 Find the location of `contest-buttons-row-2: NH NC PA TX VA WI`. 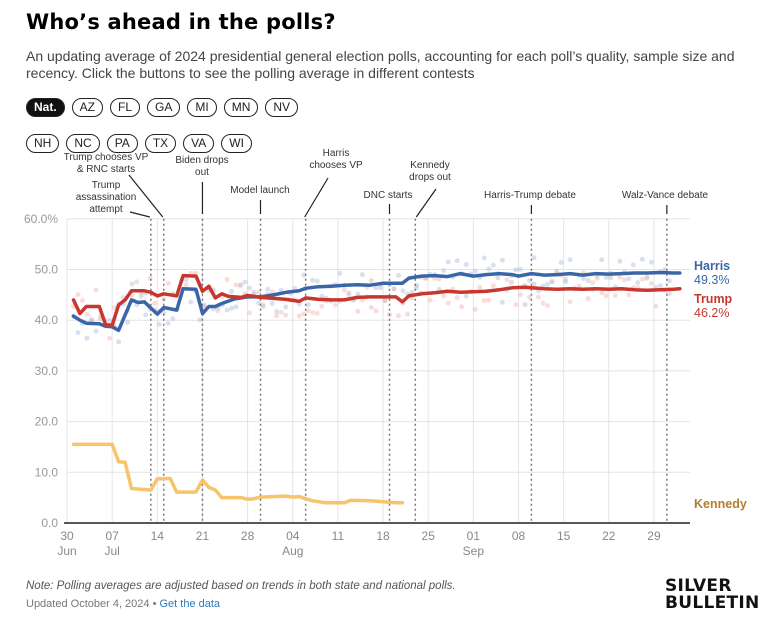

contest-buttons-row-2: NH NC PA TX VA WI is located at coordinates (139, 143).